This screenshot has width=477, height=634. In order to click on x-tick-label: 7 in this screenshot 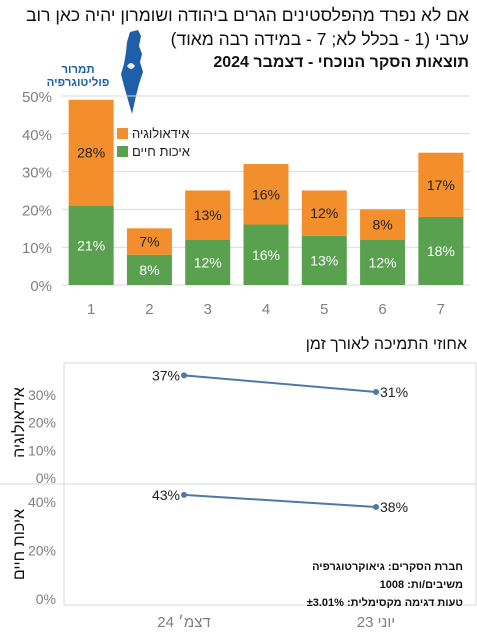, I will do `click(441, 309)`.